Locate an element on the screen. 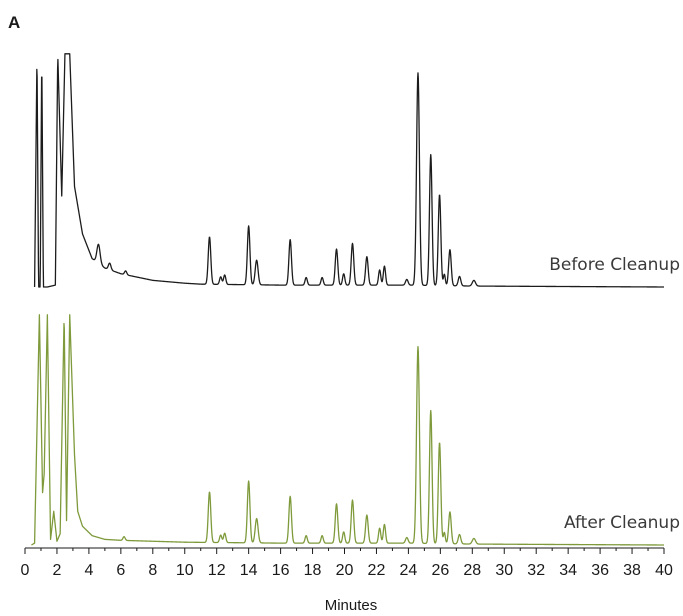 The width and height of the screenshot is (683, 616). x-tick-label: 22 is located at coordinates (377, 570).